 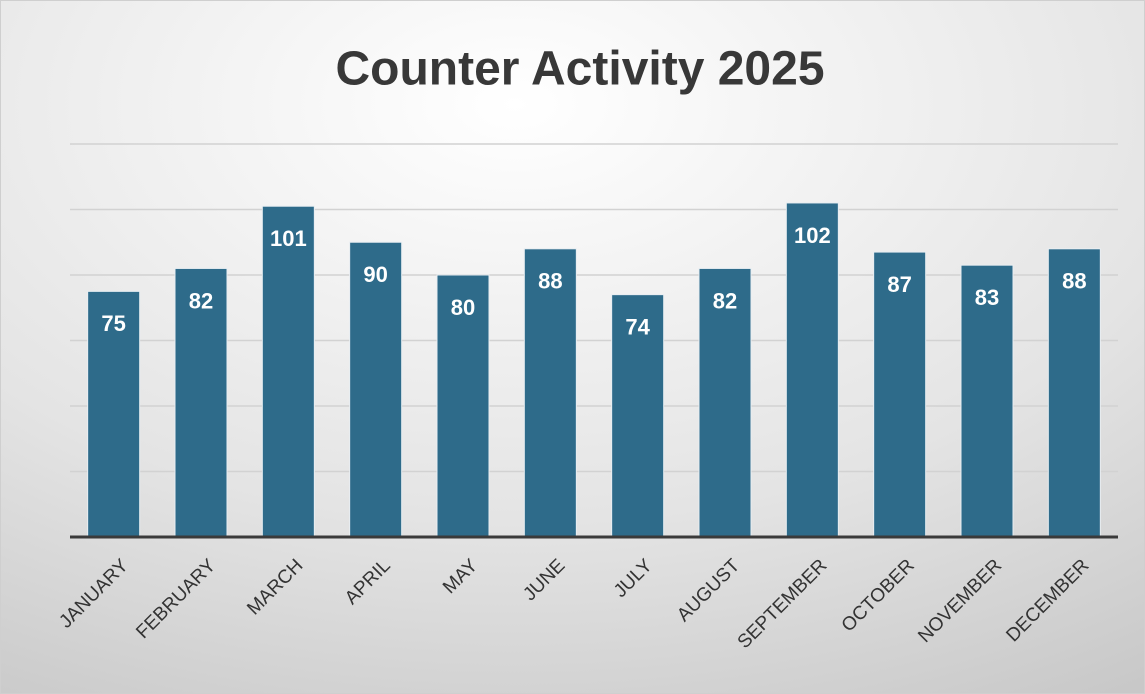 What do you see at coordinates (375, 274) in the screenshot?
I see `data-label: 90` at bounding box center [375, 274].